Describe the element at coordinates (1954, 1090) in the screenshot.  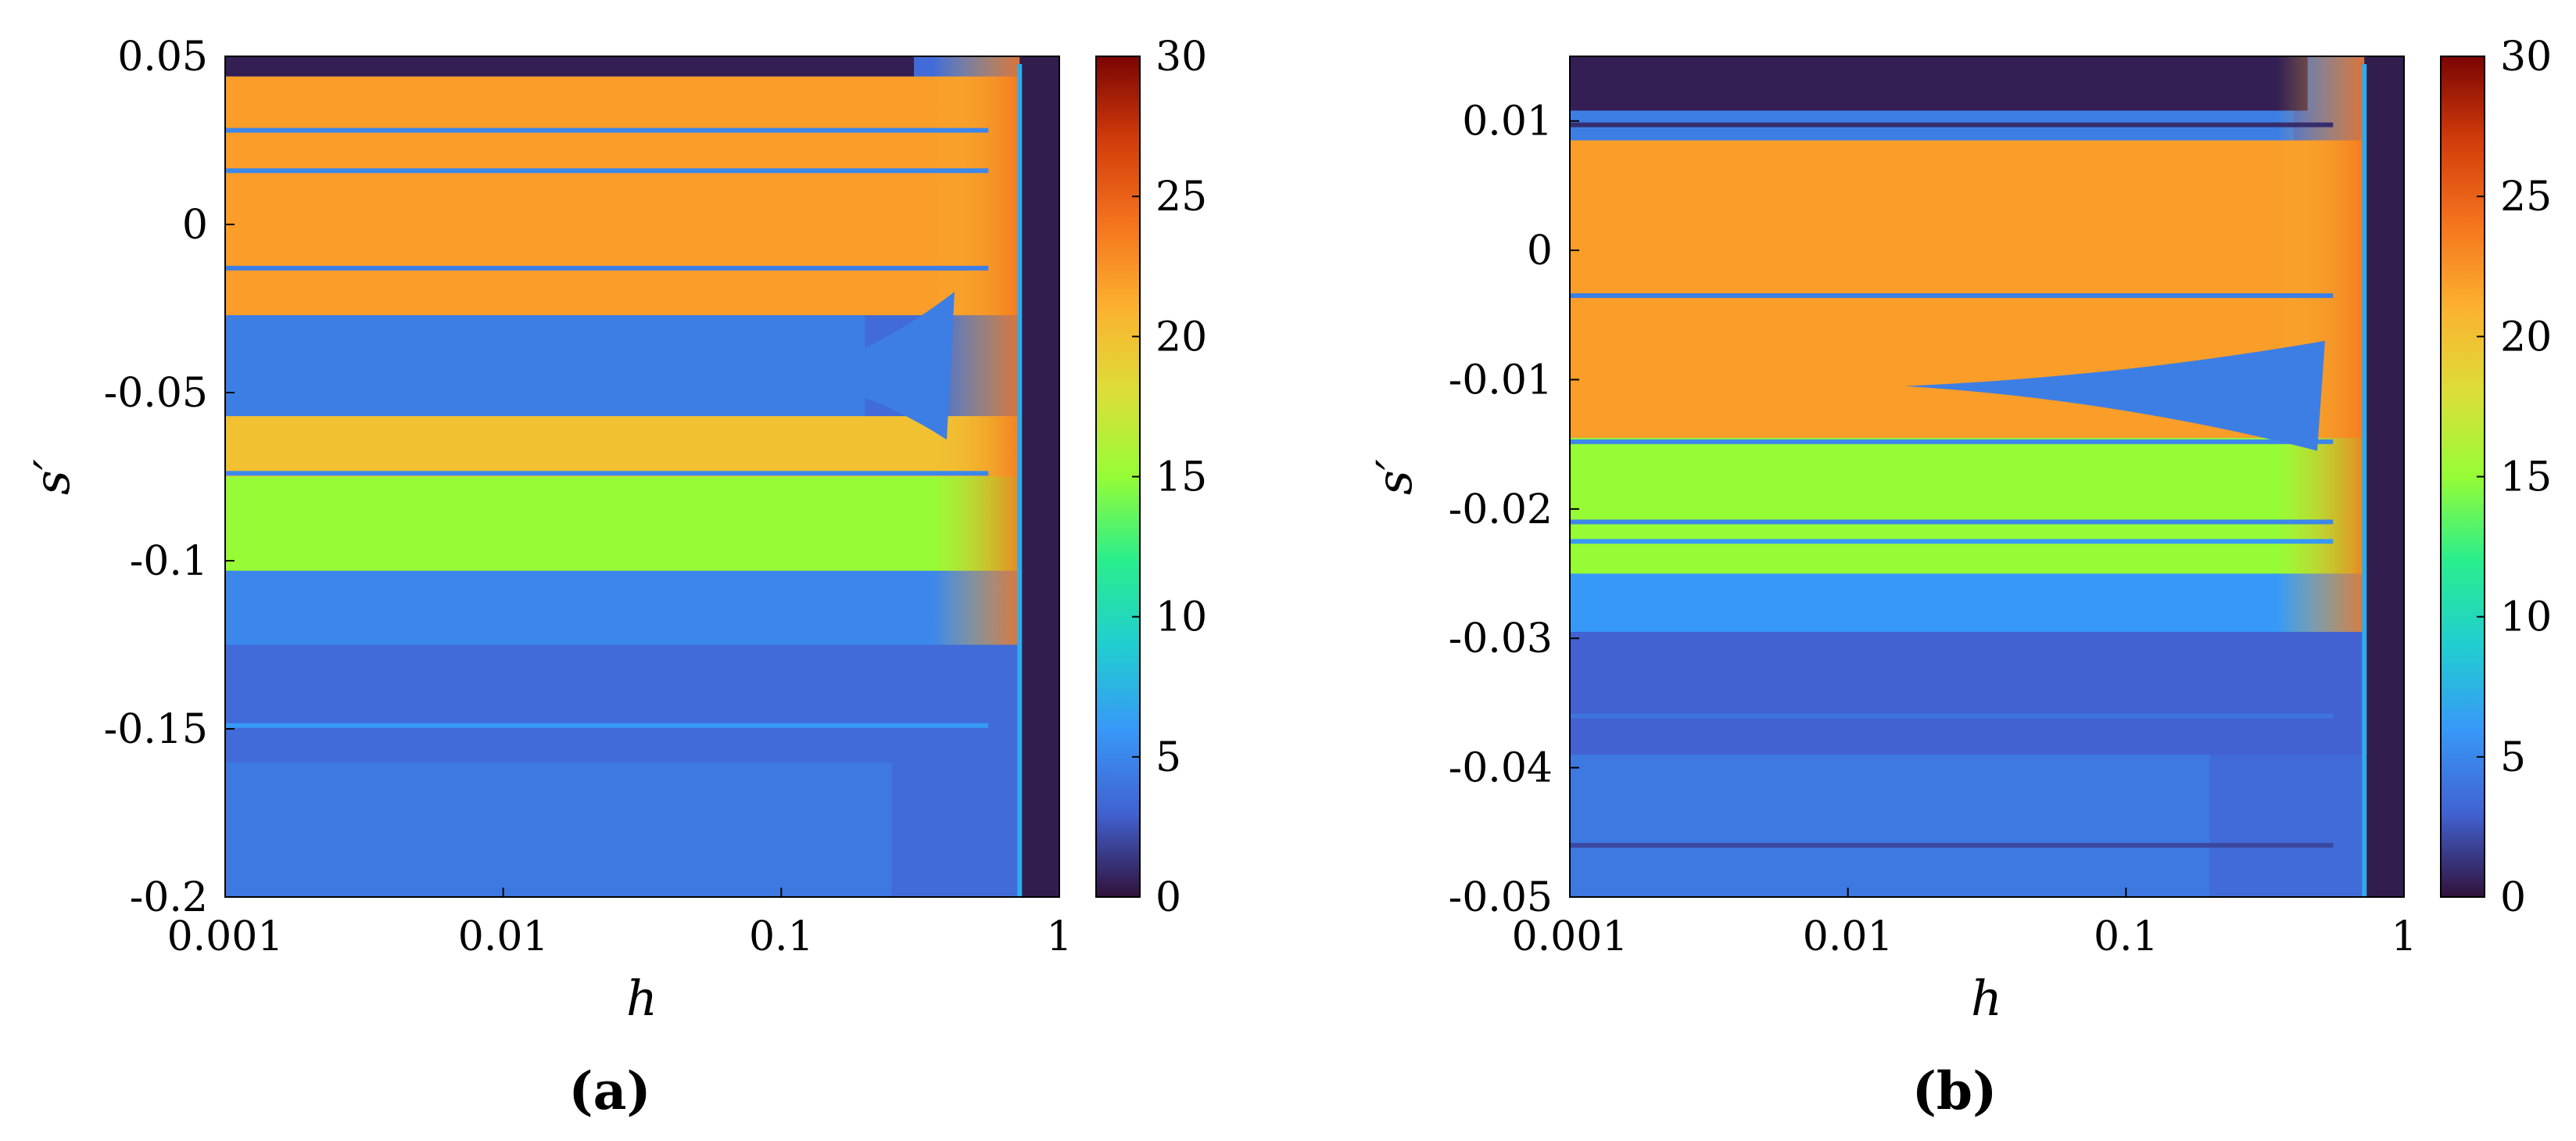
I see `panel-label-b: (b)` at that location.